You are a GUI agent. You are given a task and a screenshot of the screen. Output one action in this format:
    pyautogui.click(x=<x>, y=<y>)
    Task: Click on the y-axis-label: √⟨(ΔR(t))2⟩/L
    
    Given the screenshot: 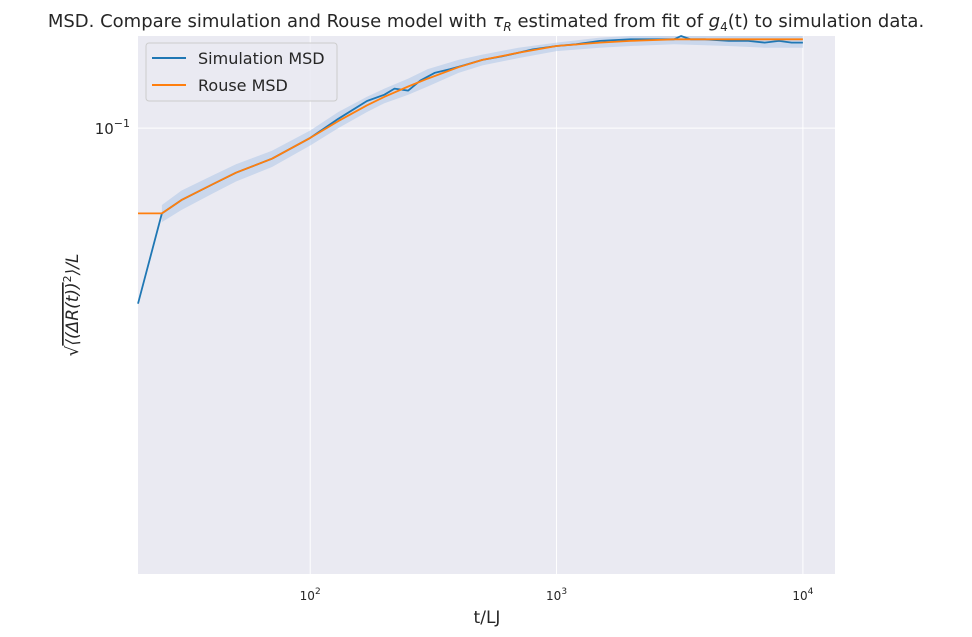 What is the action you would take?
    pyautogui.click(x=72, y=305)
    